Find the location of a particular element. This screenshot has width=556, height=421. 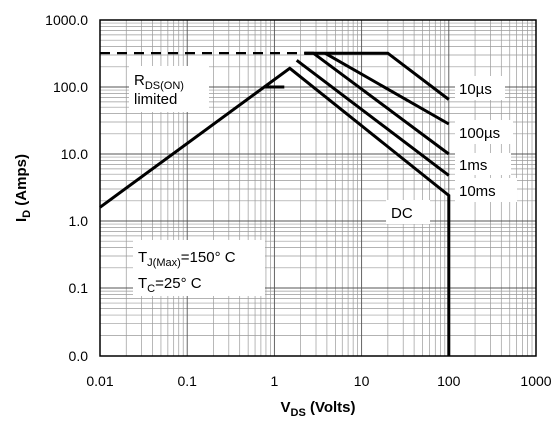

y-axis-title: ID (Amps) is located at coordinates (23, 188).